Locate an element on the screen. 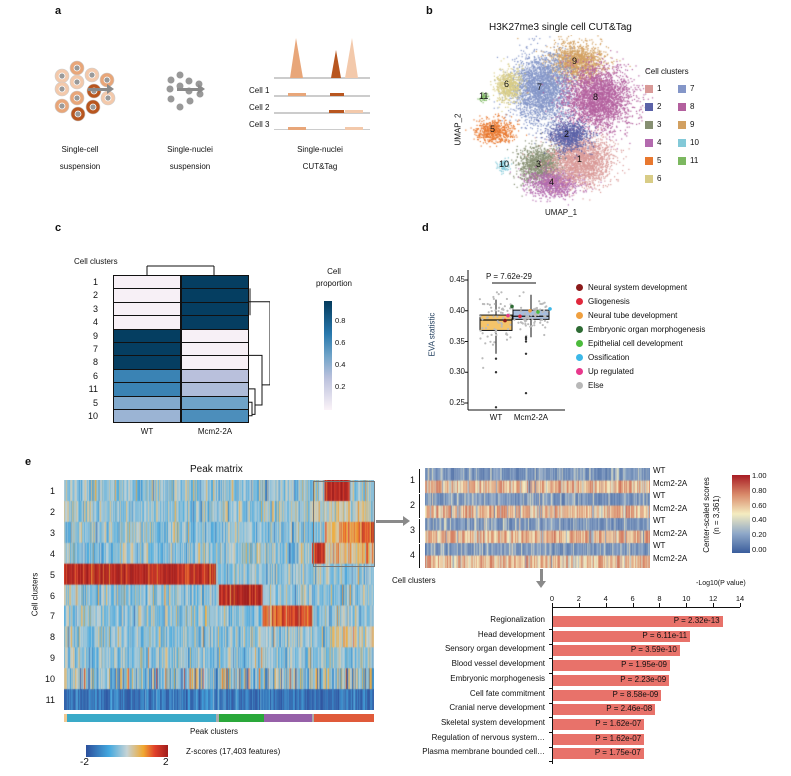 Image resolution: width=791 pixels, height=776 pixels. proportion-legend-title: Cell proportion is located at coordinates (334, 278).